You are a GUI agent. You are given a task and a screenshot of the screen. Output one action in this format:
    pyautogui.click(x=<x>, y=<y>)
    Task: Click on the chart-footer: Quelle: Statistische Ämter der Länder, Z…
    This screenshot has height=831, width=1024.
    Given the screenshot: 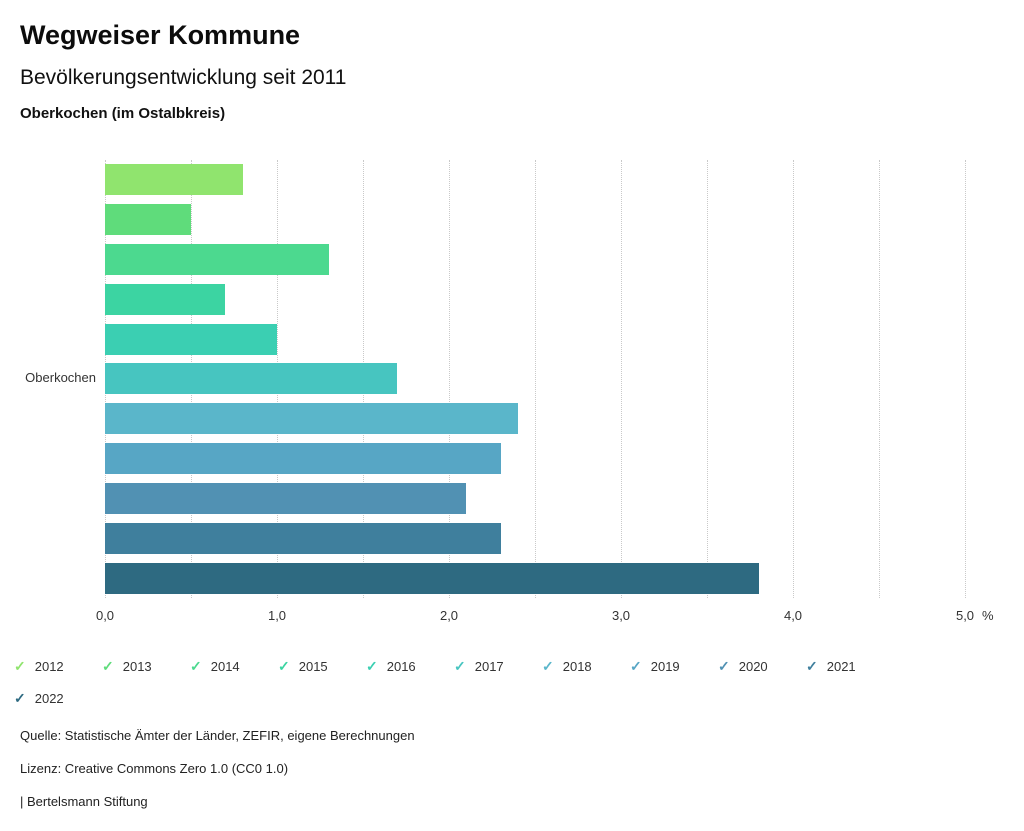 What is the action you would take?
    pyautogui.click(x=217, y=777)
    